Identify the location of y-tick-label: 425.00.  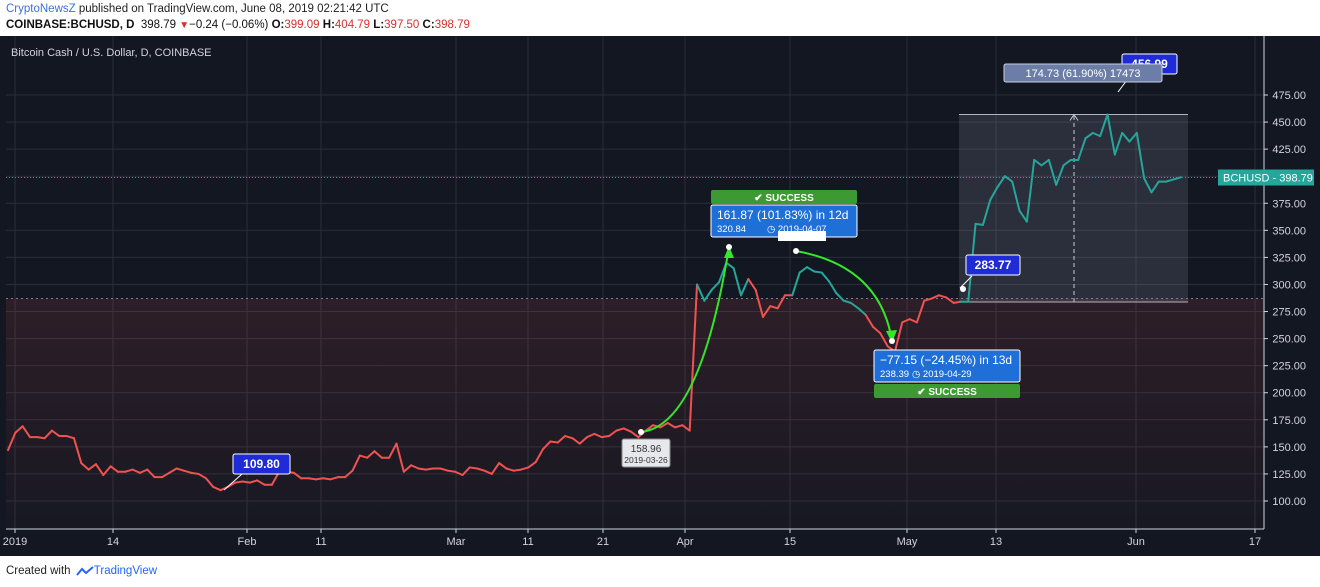
(1289, 150).